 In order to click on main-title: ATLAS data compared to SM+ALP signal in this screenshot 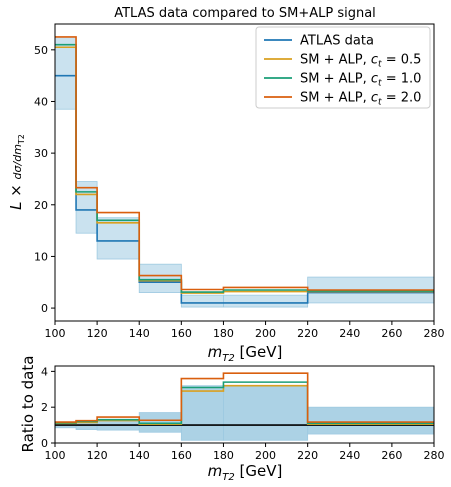, I will do `click(245, 13)`.